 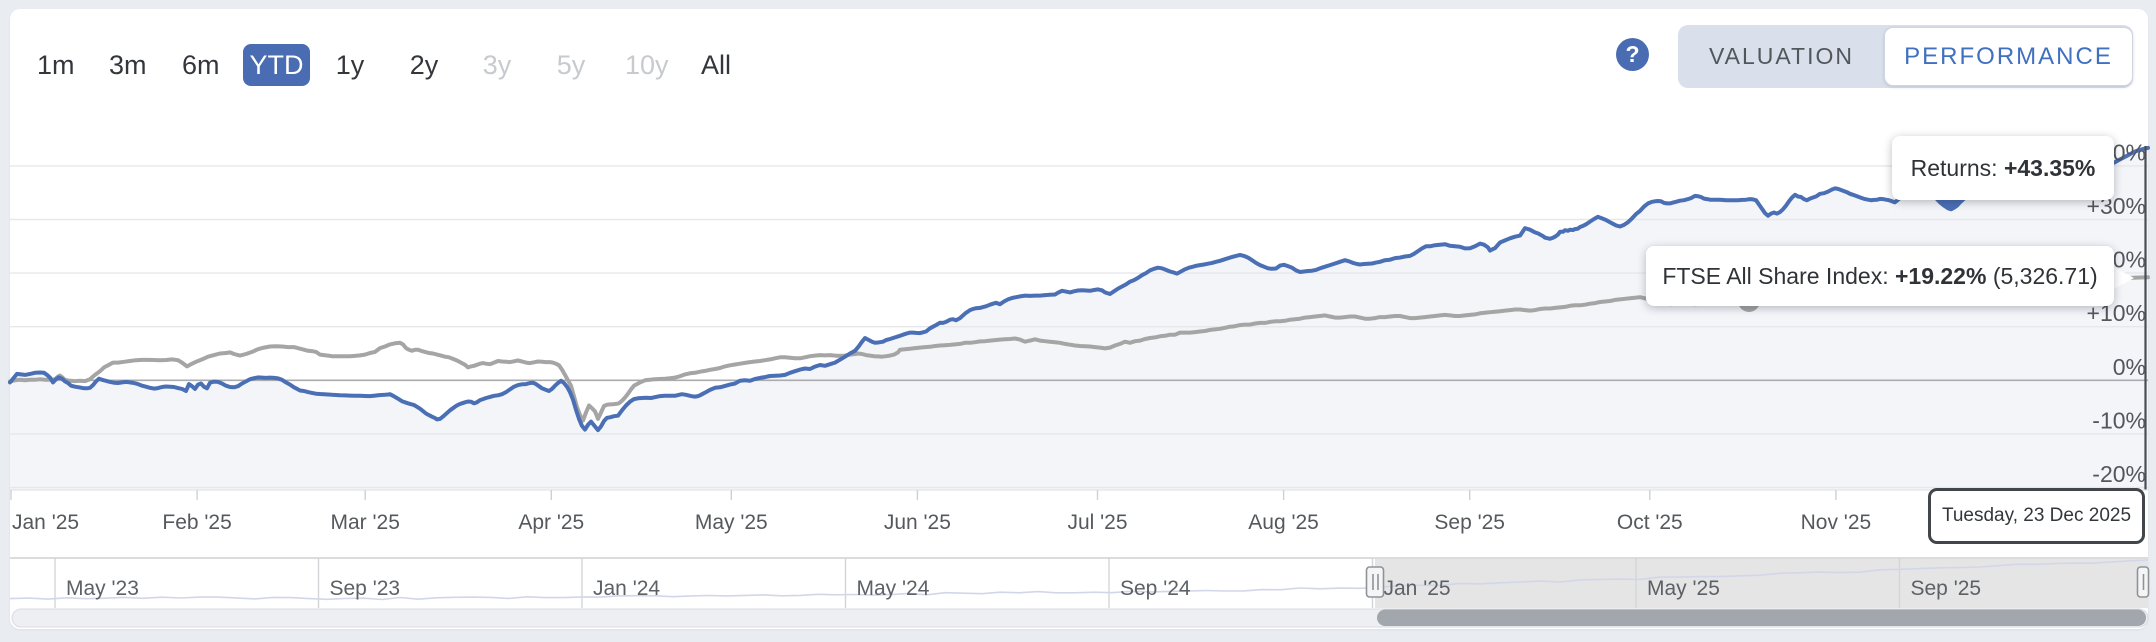 I want to click on svg-text: Aug '25, so click(x=1283, y=522).